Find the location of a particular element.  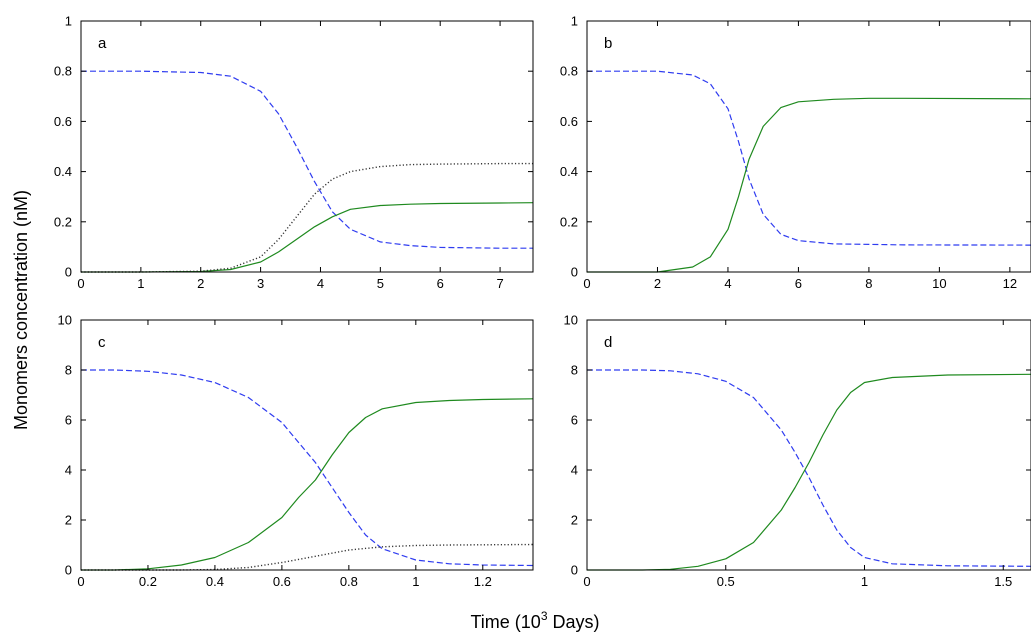

series-c-blue-line is located at coordinates (307, 468).